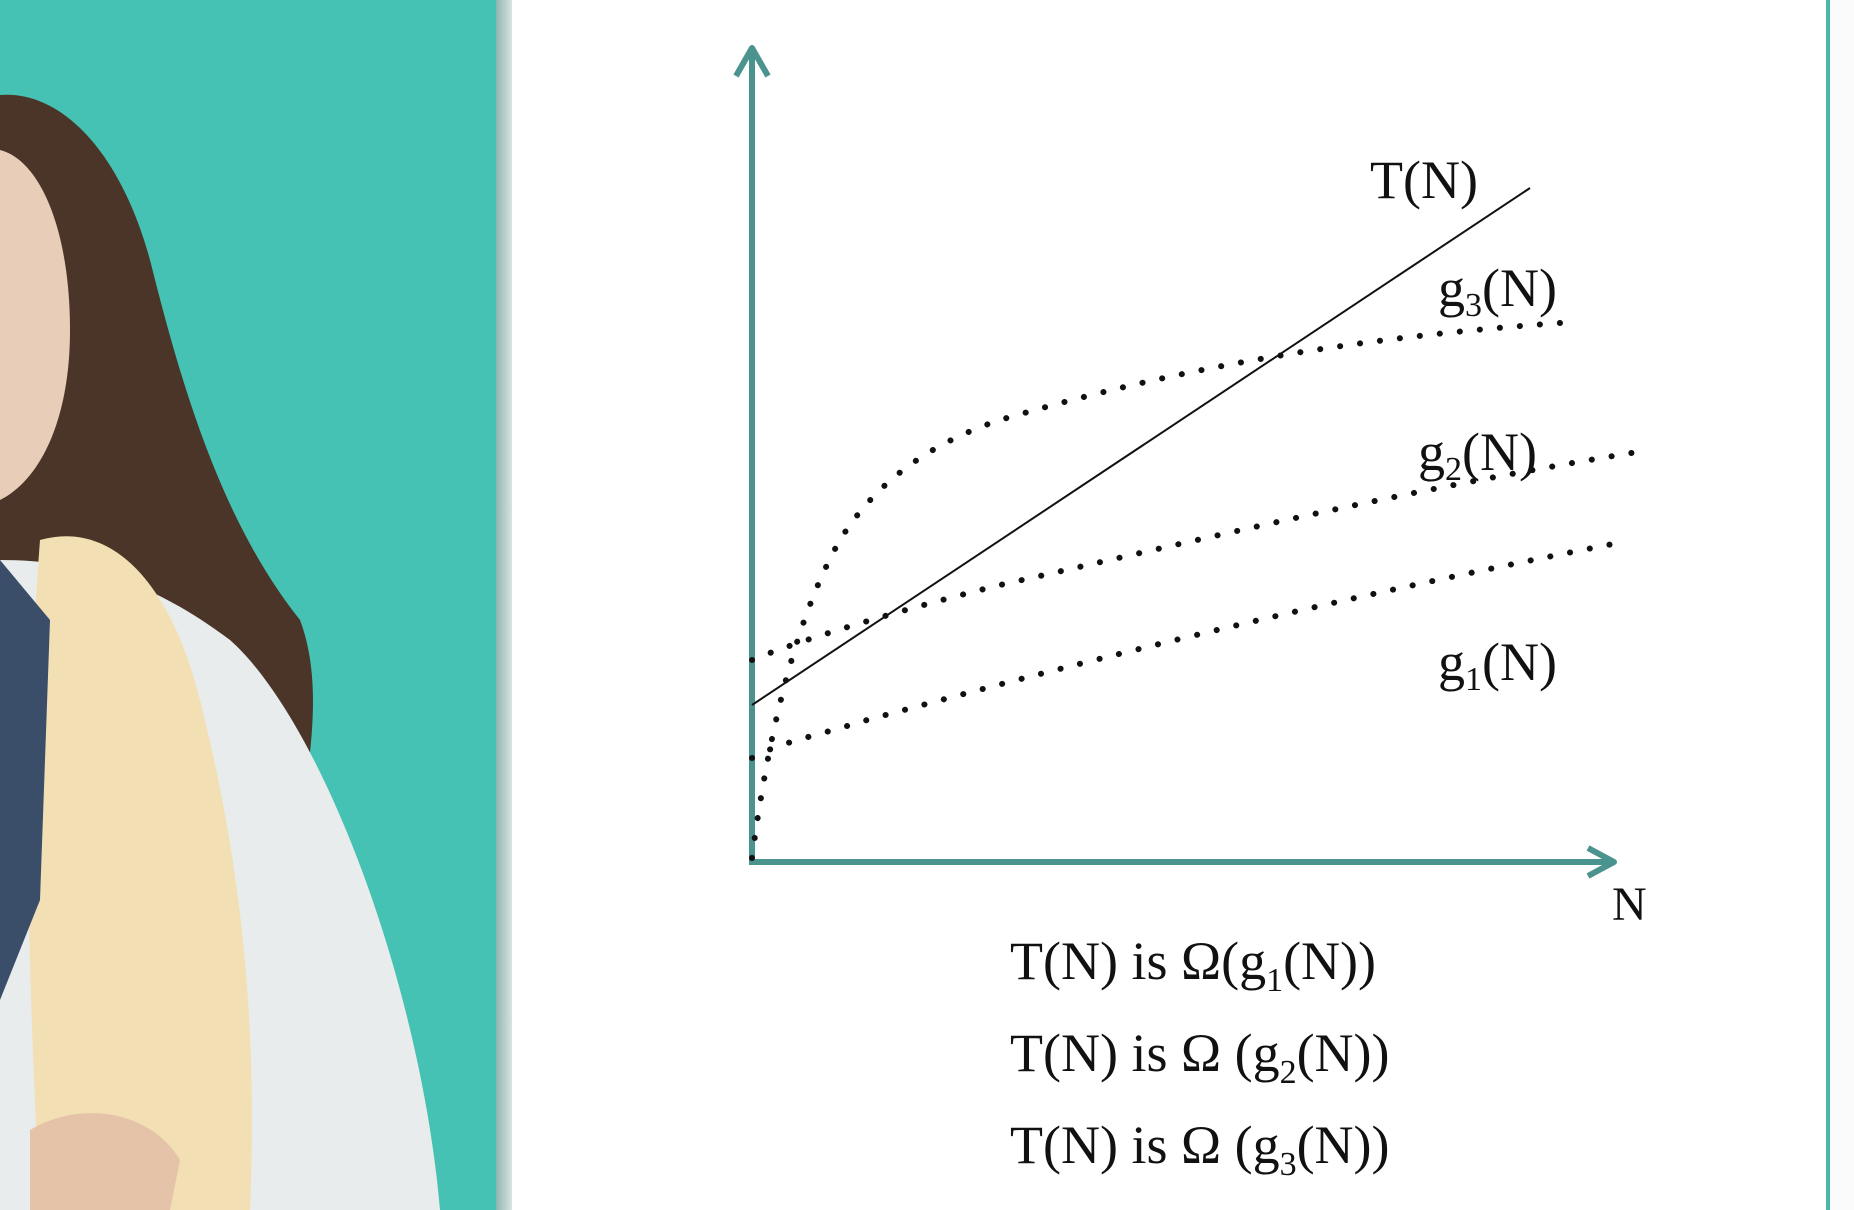 This screenshot has width=1854, height=1210. Describe the element at coordinates (1828, 605) in the screenshot. I see `slide-border` at that location.